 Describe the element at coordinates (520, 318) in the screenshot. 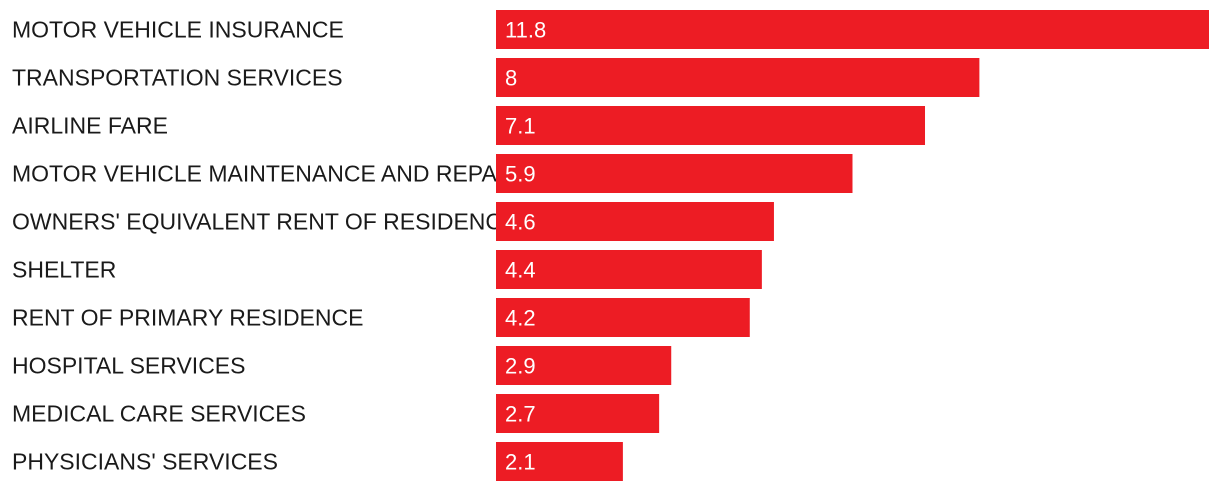

I see `value-label: 4.2` at that location.